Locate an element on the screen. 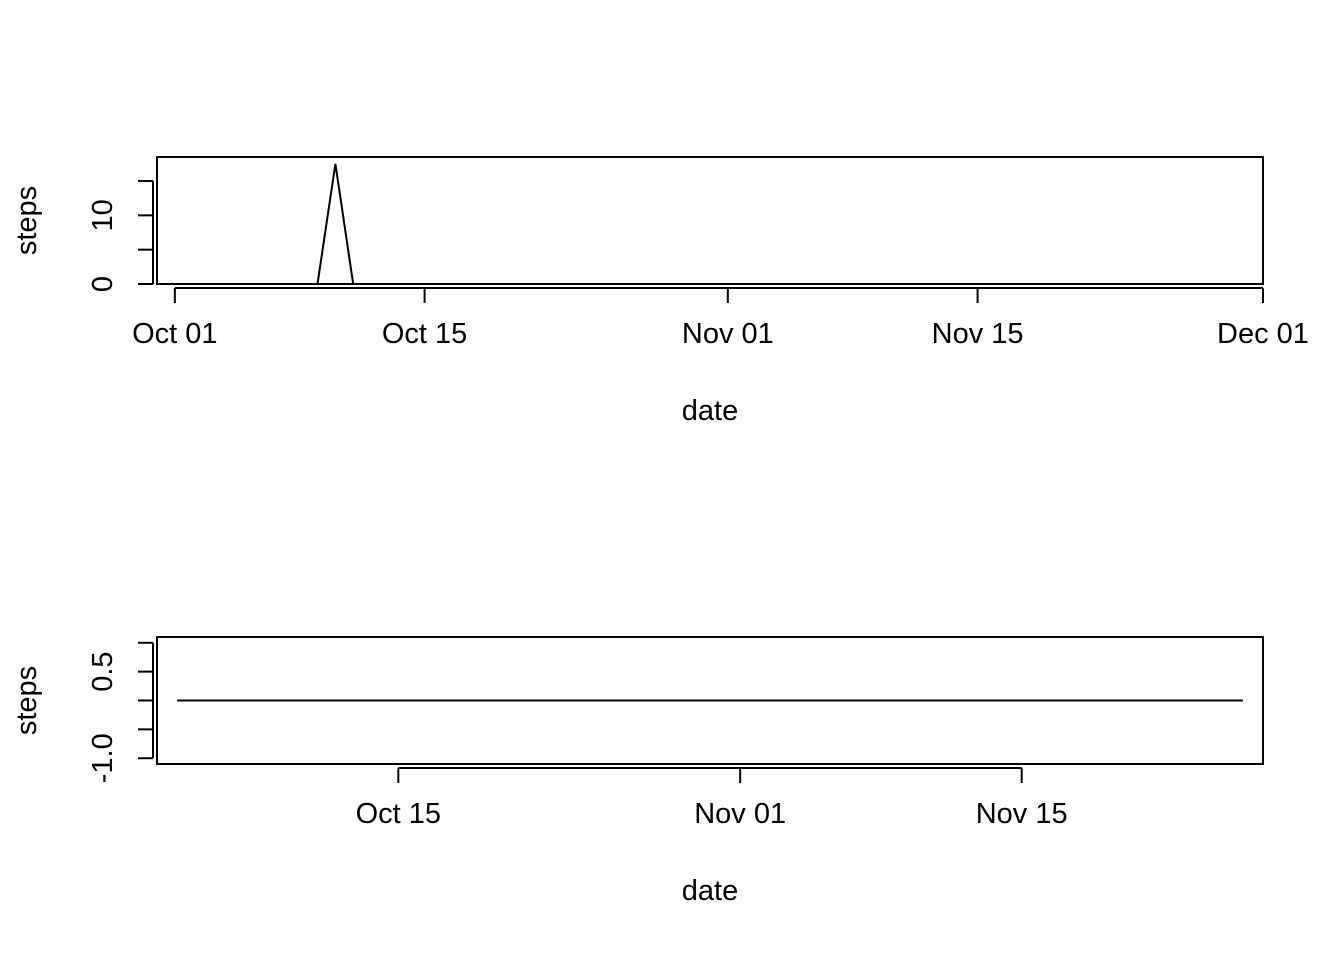 This screenshot has height=960, width=1344. y-tick-label: 0 is located at coordinates (103, 284).